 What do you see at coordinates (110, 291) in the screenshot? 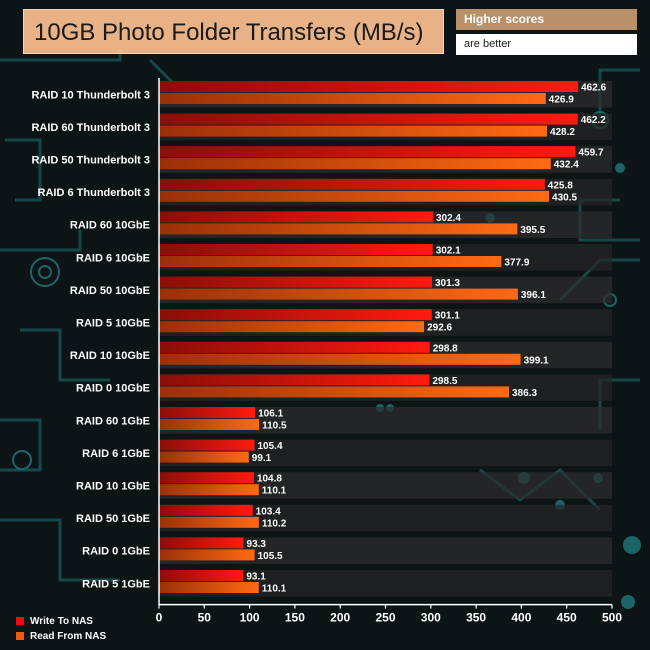
I see `category-label: RAID 50 10GbE` at bounding box center [110, 291].